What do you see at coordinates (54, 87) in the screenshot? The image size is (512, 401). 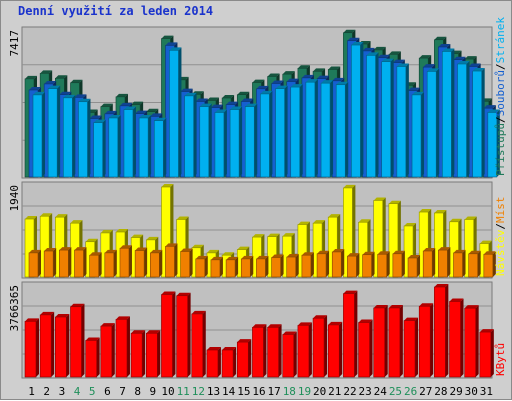 I see `bar-top-2-2-top` at bounding box center [54, 87].